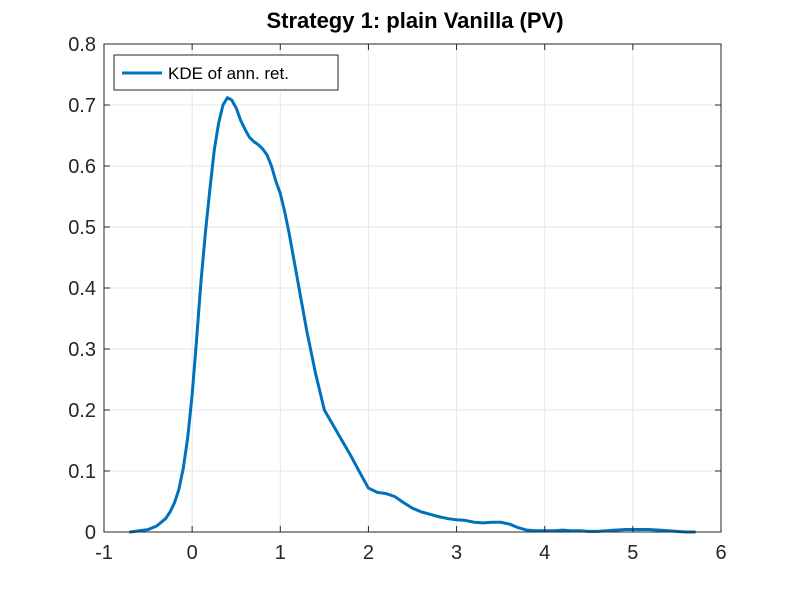 The width and height of the screenshot is (797, 598). Describe the element at coordinates (104, 553) in the screenshot. I see `x-tick-label: -1` at that location.